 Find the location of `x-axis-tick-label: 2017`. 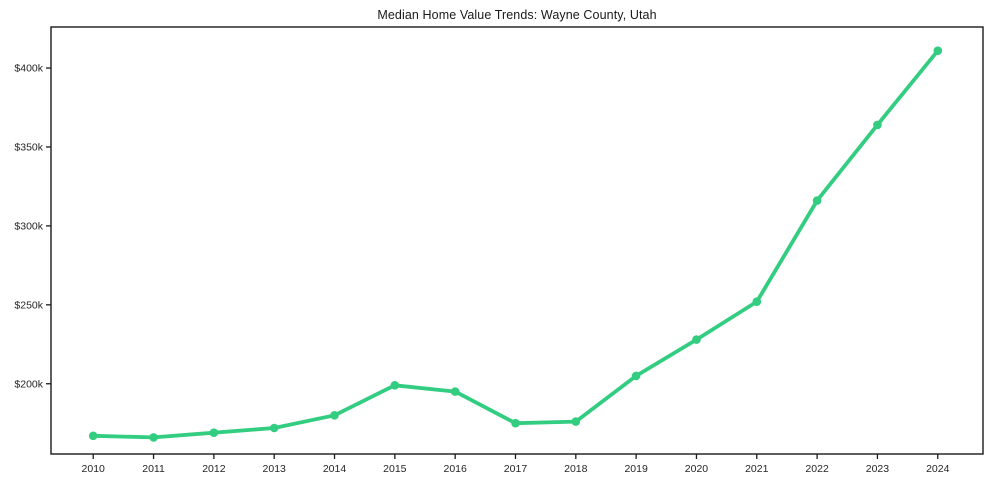

x-axis-tick-label: 2017 is located at coordinates (516, 469).